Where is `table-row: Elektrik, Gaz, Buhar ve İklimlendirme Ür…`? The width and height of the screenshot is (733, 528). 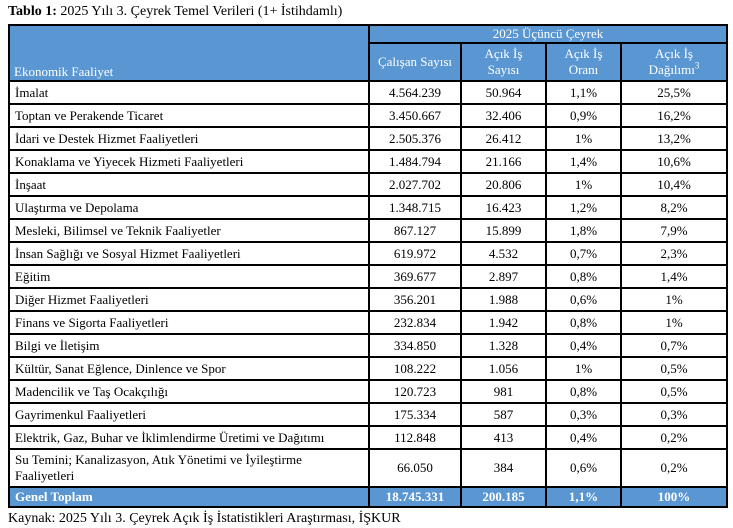 table-row: Elektrik, Gaz, Buhar ve İklimlendirme Ür… is located at coordinates (368, 437).